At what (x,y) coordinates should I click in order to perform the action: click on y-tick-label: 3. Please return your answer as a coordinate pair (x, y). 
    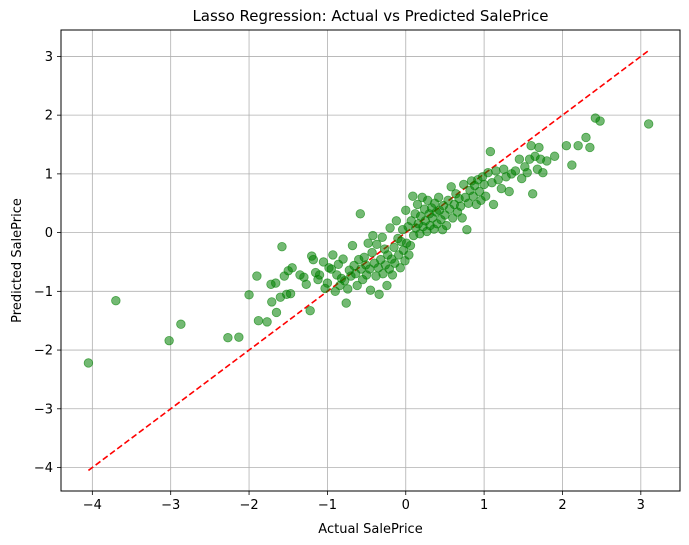
    Looking at the image, I should click on (49, 57).